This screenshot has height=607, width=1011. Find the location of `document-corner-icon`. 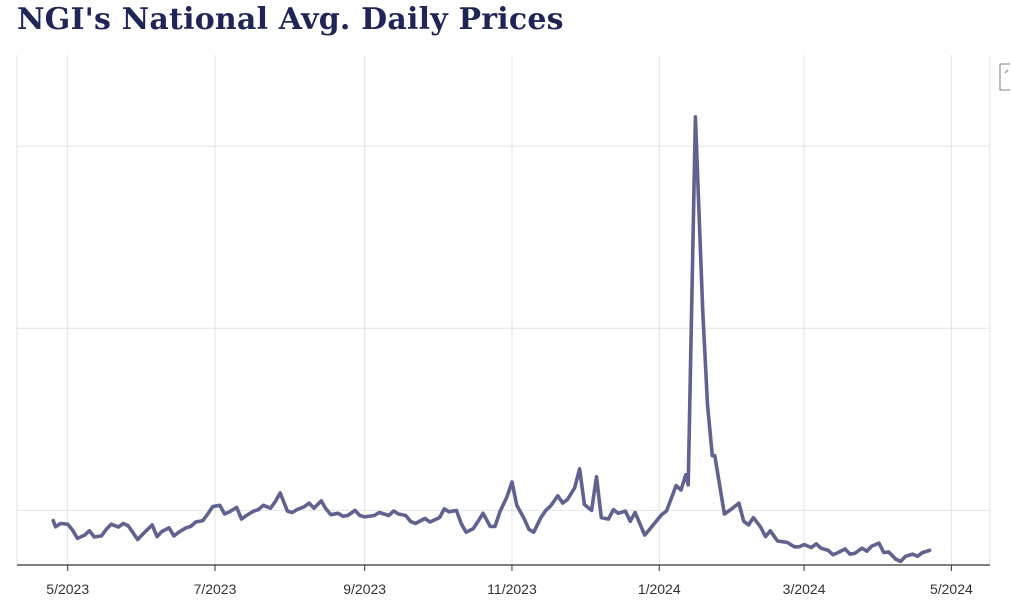

document-corner-icon is located at coordinates (1004, 77).